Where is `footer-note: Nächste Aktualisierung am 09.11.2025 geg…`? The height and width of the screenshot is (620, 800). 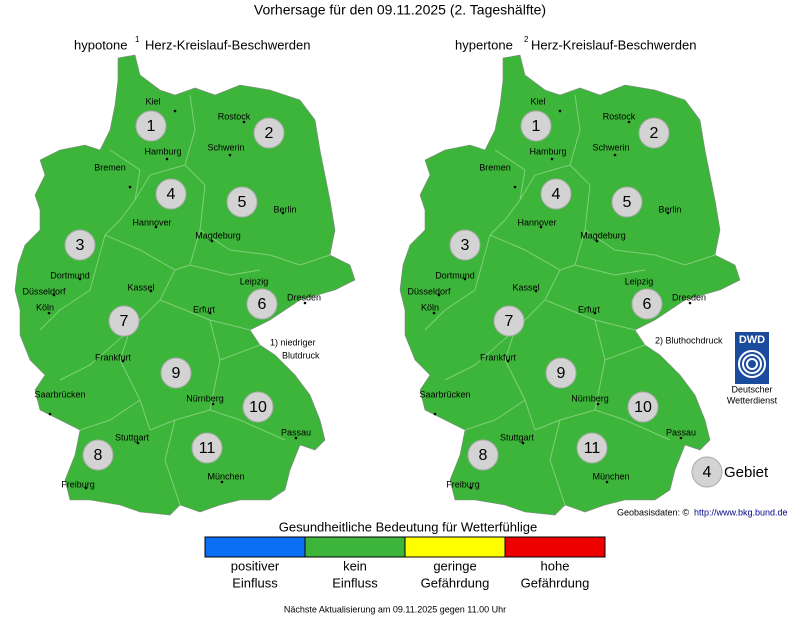 footer-note: Nächste Aktualisierung am 09.11.2025 geg… is located at coordinates (395, 609).